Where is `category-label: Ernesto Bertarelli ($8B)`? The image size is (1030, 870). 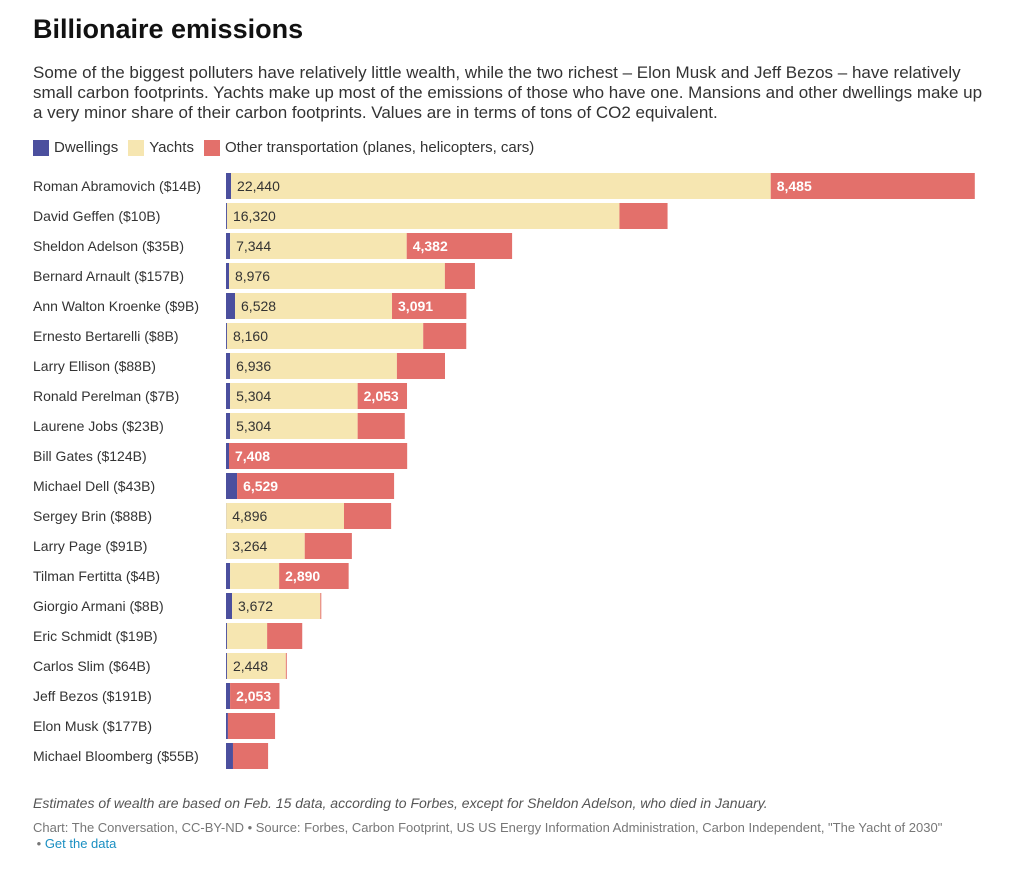 category-label: Ernesto Bertarelli ($8B) is located at coordinates (106, 336).